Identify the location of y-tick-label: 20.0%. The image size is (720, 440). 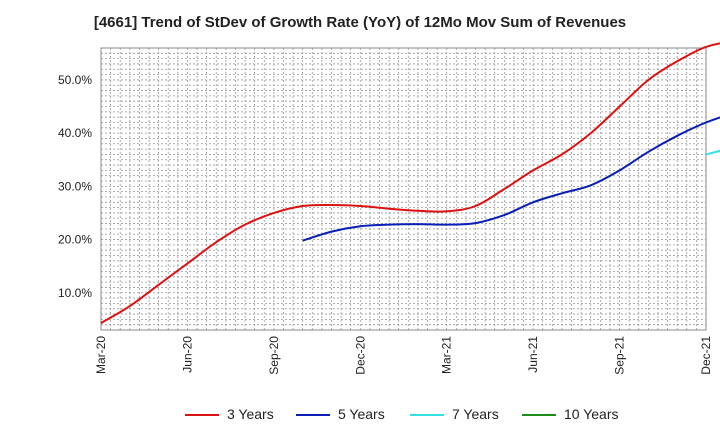
(75, 240).